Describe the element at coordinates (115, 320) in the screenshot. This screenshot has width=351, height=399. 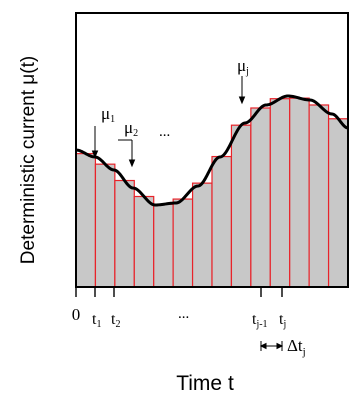
I see `tick-label-t2: t2` at that location.